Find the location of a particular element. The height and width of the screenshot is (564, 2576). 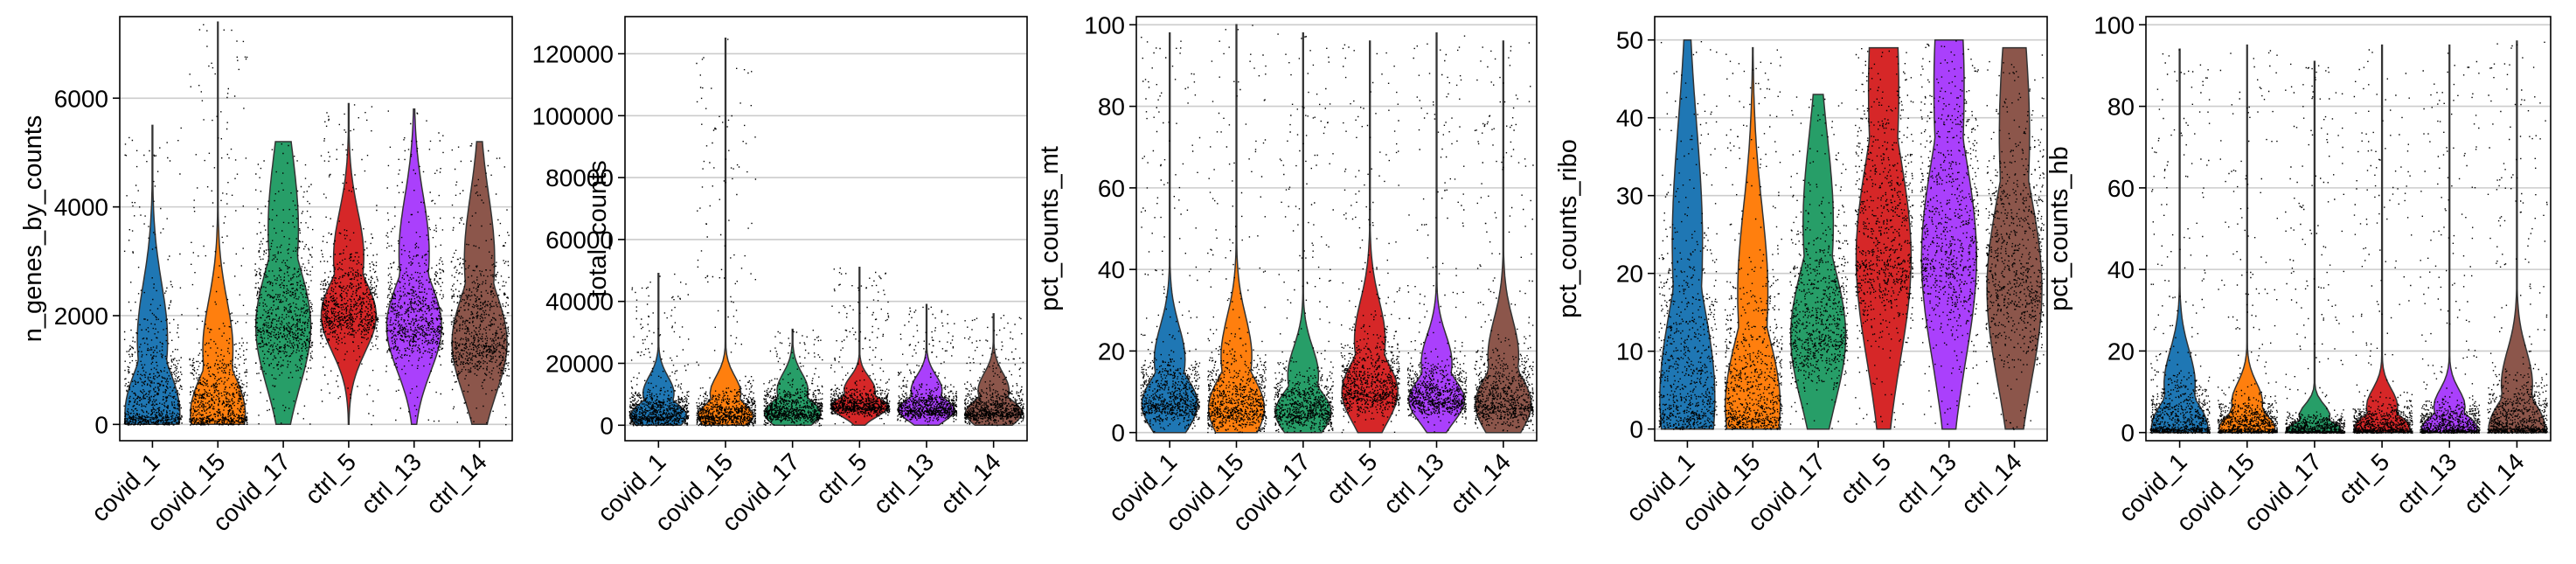

y-tick-label: 20000 is located at coordinates (579, 363).